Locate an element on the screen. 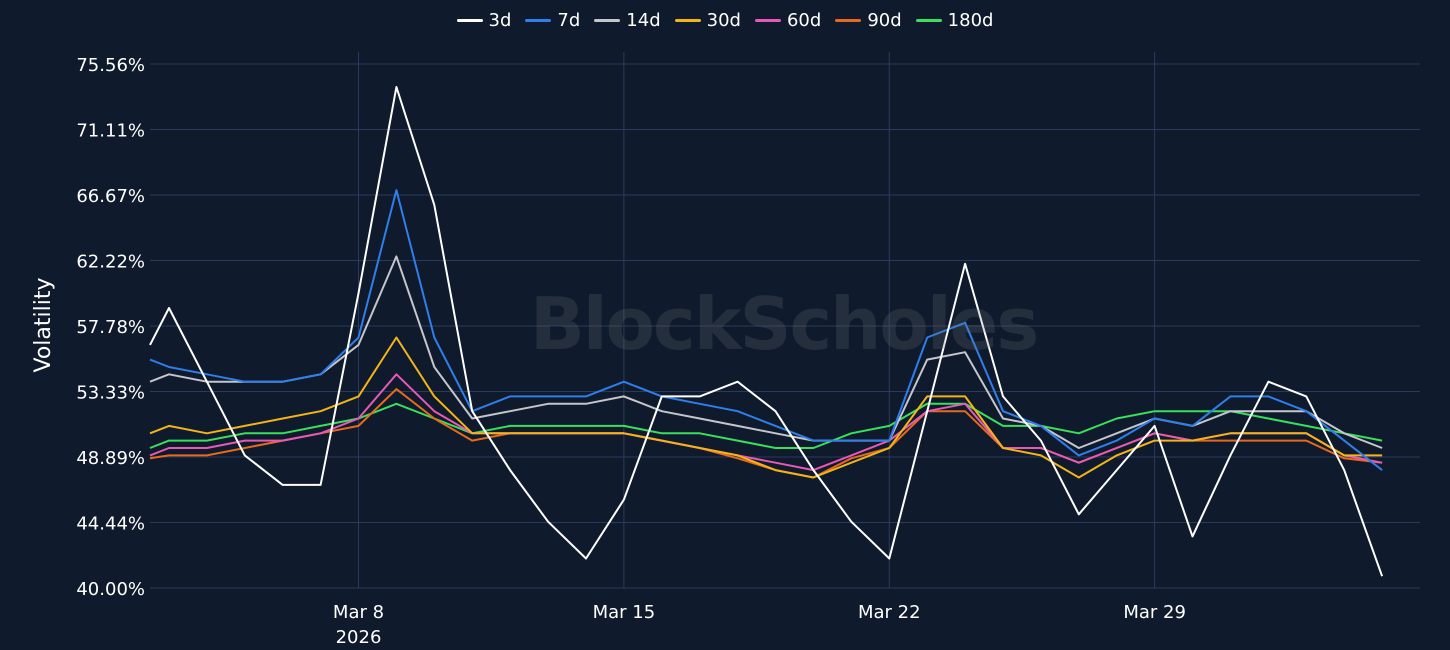  x-tick-label: Mar 29 is located at coordinates (1154, 612).